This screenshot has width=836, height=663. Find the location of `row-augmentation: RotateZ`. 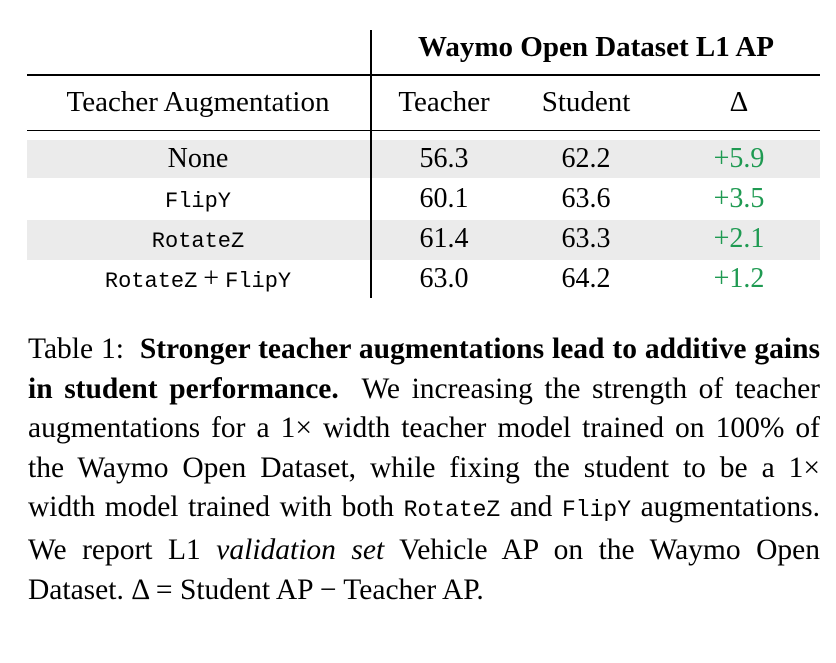

row-augmentation: RotateZ is located at coordinates (198, 240).